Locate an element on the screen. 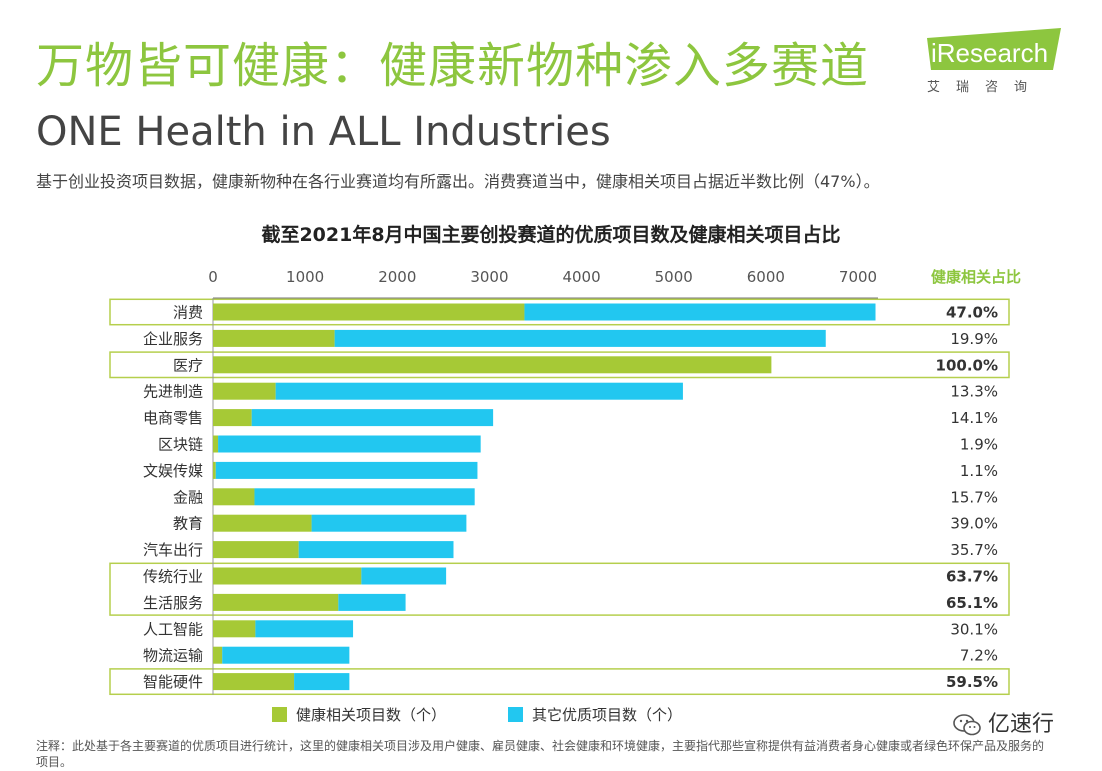 This screenshot has height=771, width=1102. wechat-icon is located at coordinates (967, 725).